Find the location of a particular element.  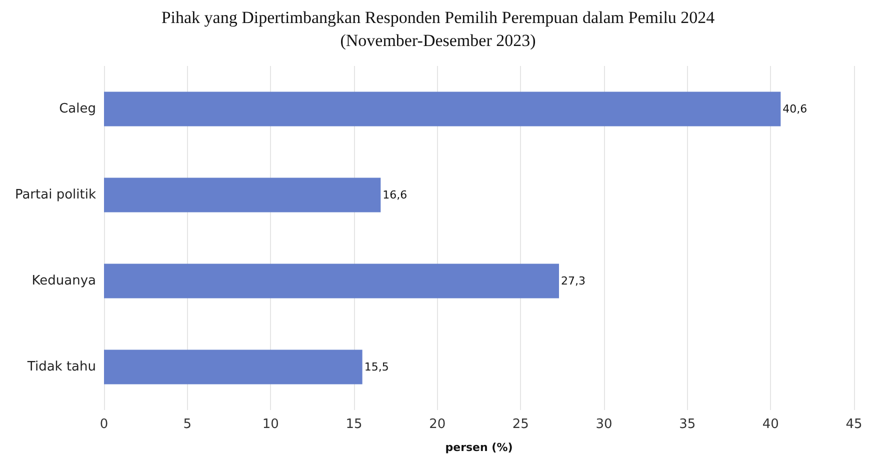

data-label: 40,6 is located at coordinates (795, 109).